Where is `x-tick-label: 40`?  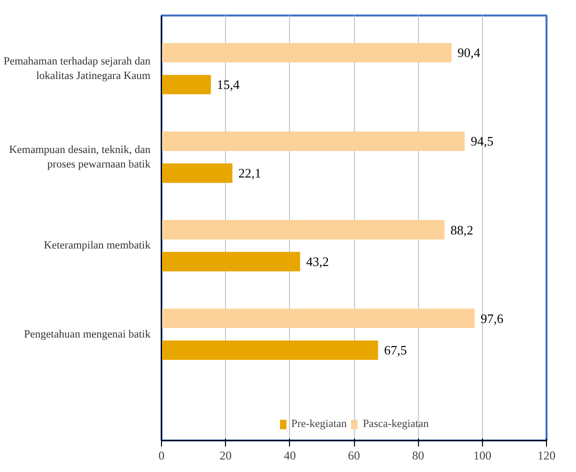
x-tick-label: 40 is located at coordinates (290, 455).